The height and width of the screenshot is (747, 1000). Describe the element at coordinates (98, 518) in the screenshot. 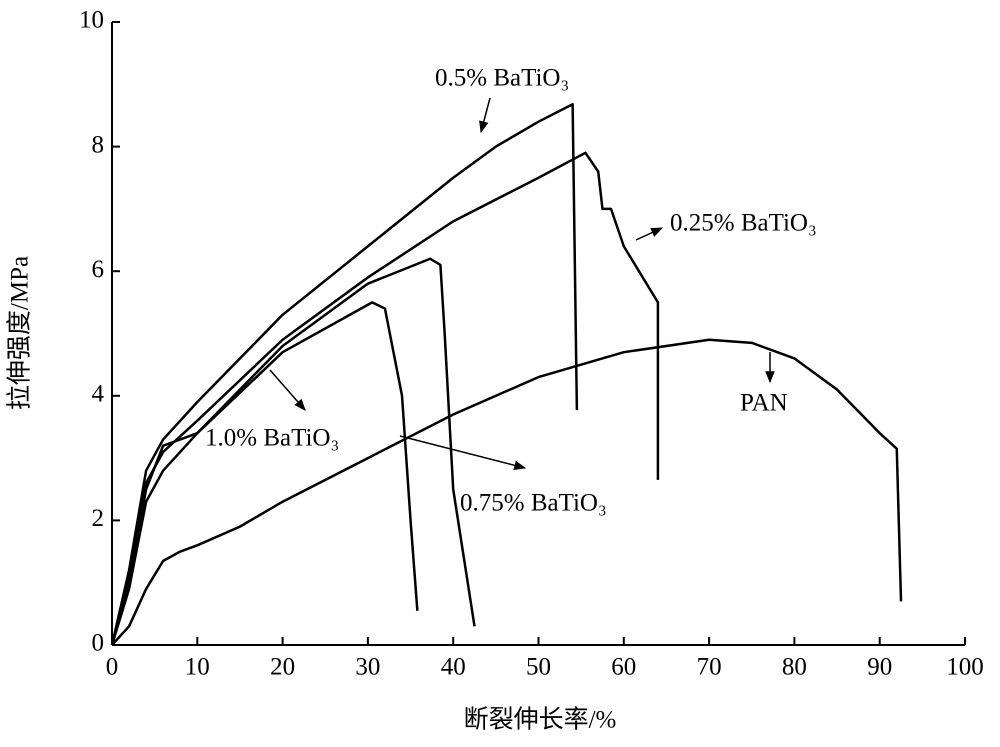

I see `y-tick-label: 2` at that location.